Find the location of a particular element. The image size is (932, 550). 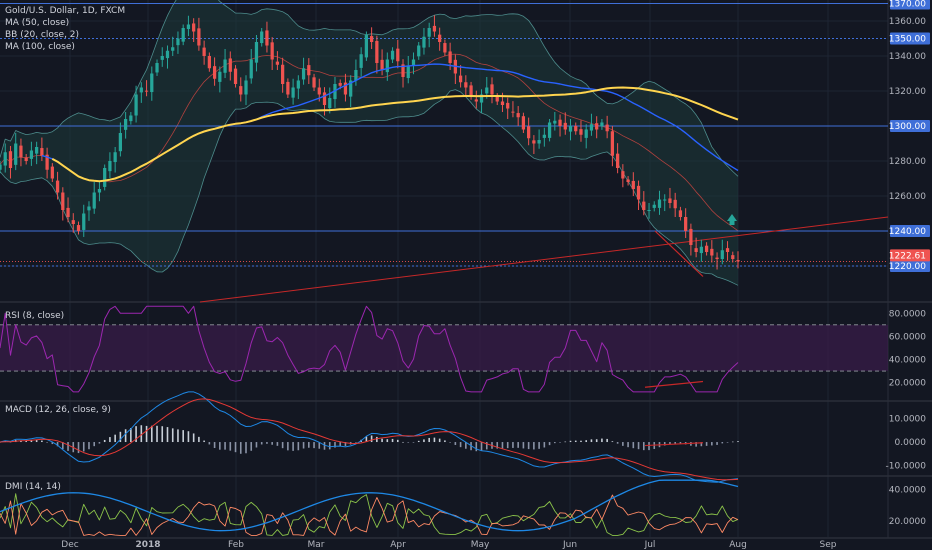

macd-signal-line is located at coordinates (369, 439).